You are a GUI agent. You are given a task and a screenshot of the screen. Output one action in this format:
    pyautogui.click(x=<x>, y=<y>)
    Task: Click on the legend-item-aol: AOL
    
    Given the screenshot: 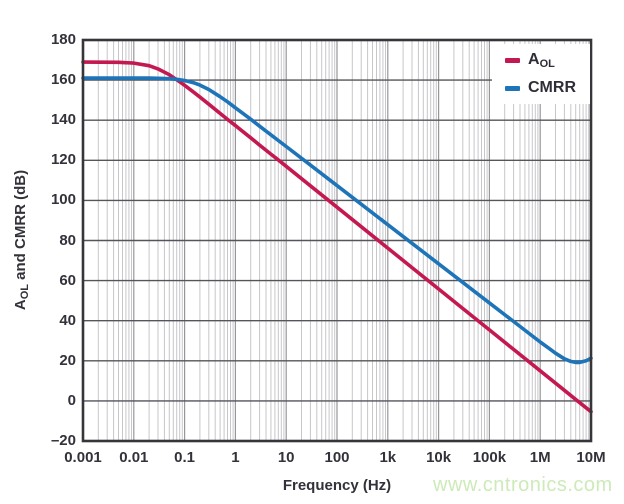 What is the action you would take?
    pyautogui.click(x=547, y=60)
    